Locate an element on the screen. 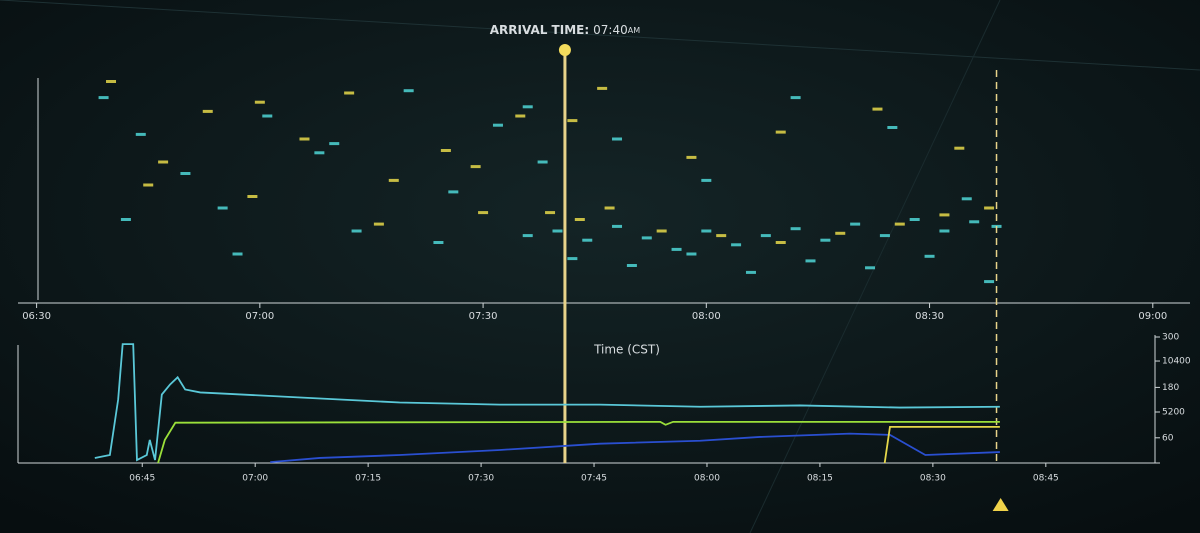 The image size is (1200, 533). x-tick-label: 08:15 is located at coordinates (820, 479).